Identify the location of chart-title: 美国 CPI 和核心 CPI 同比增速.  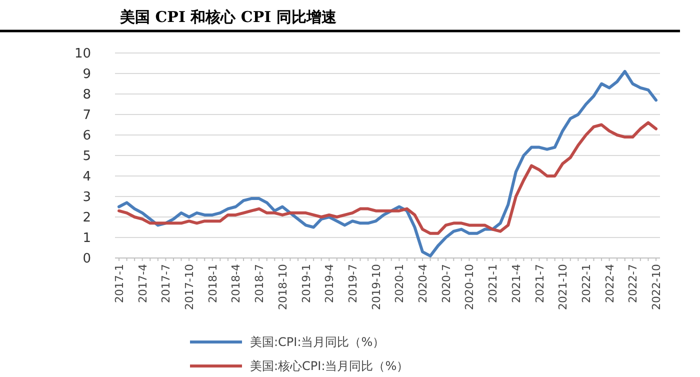
(228, 17).